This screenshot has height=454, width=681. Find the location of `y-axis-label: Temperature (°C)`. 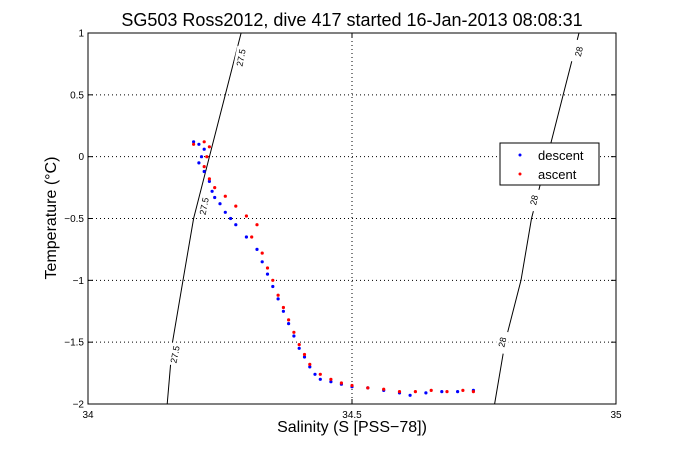

y-axis-label: Temperature (°C) is located at coordinates (51, 218).